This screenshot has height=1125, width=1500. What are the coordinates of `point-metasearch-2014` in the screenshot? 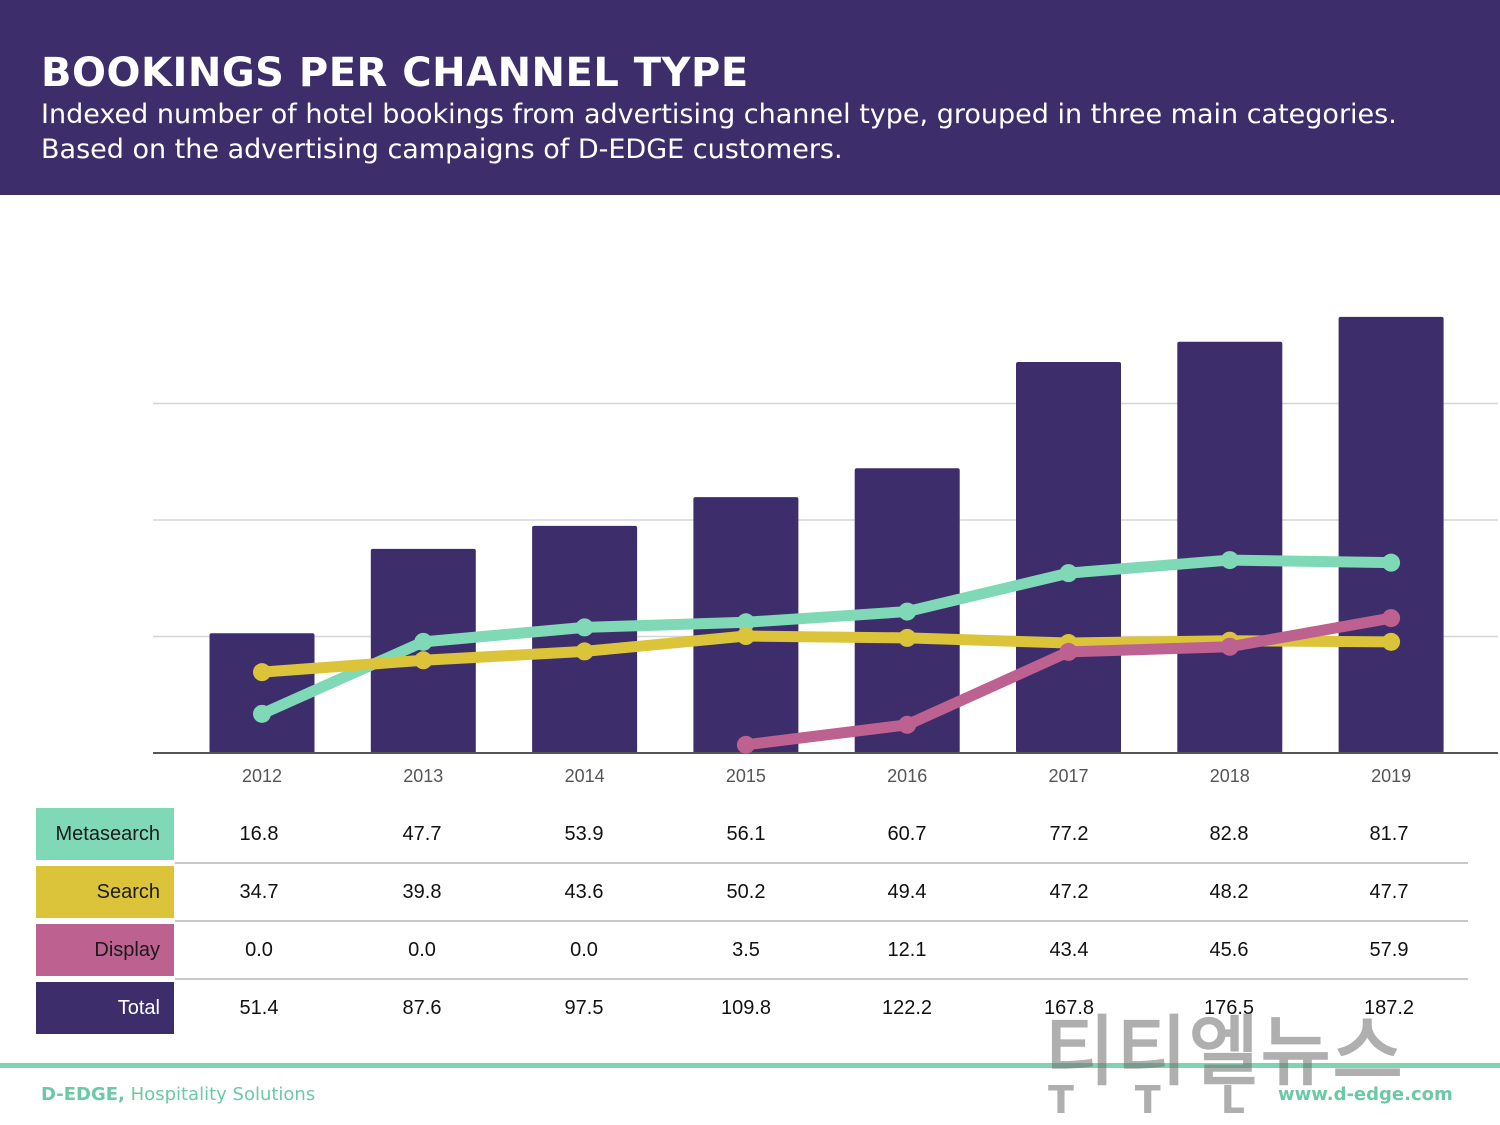 It's located at (584, 627).